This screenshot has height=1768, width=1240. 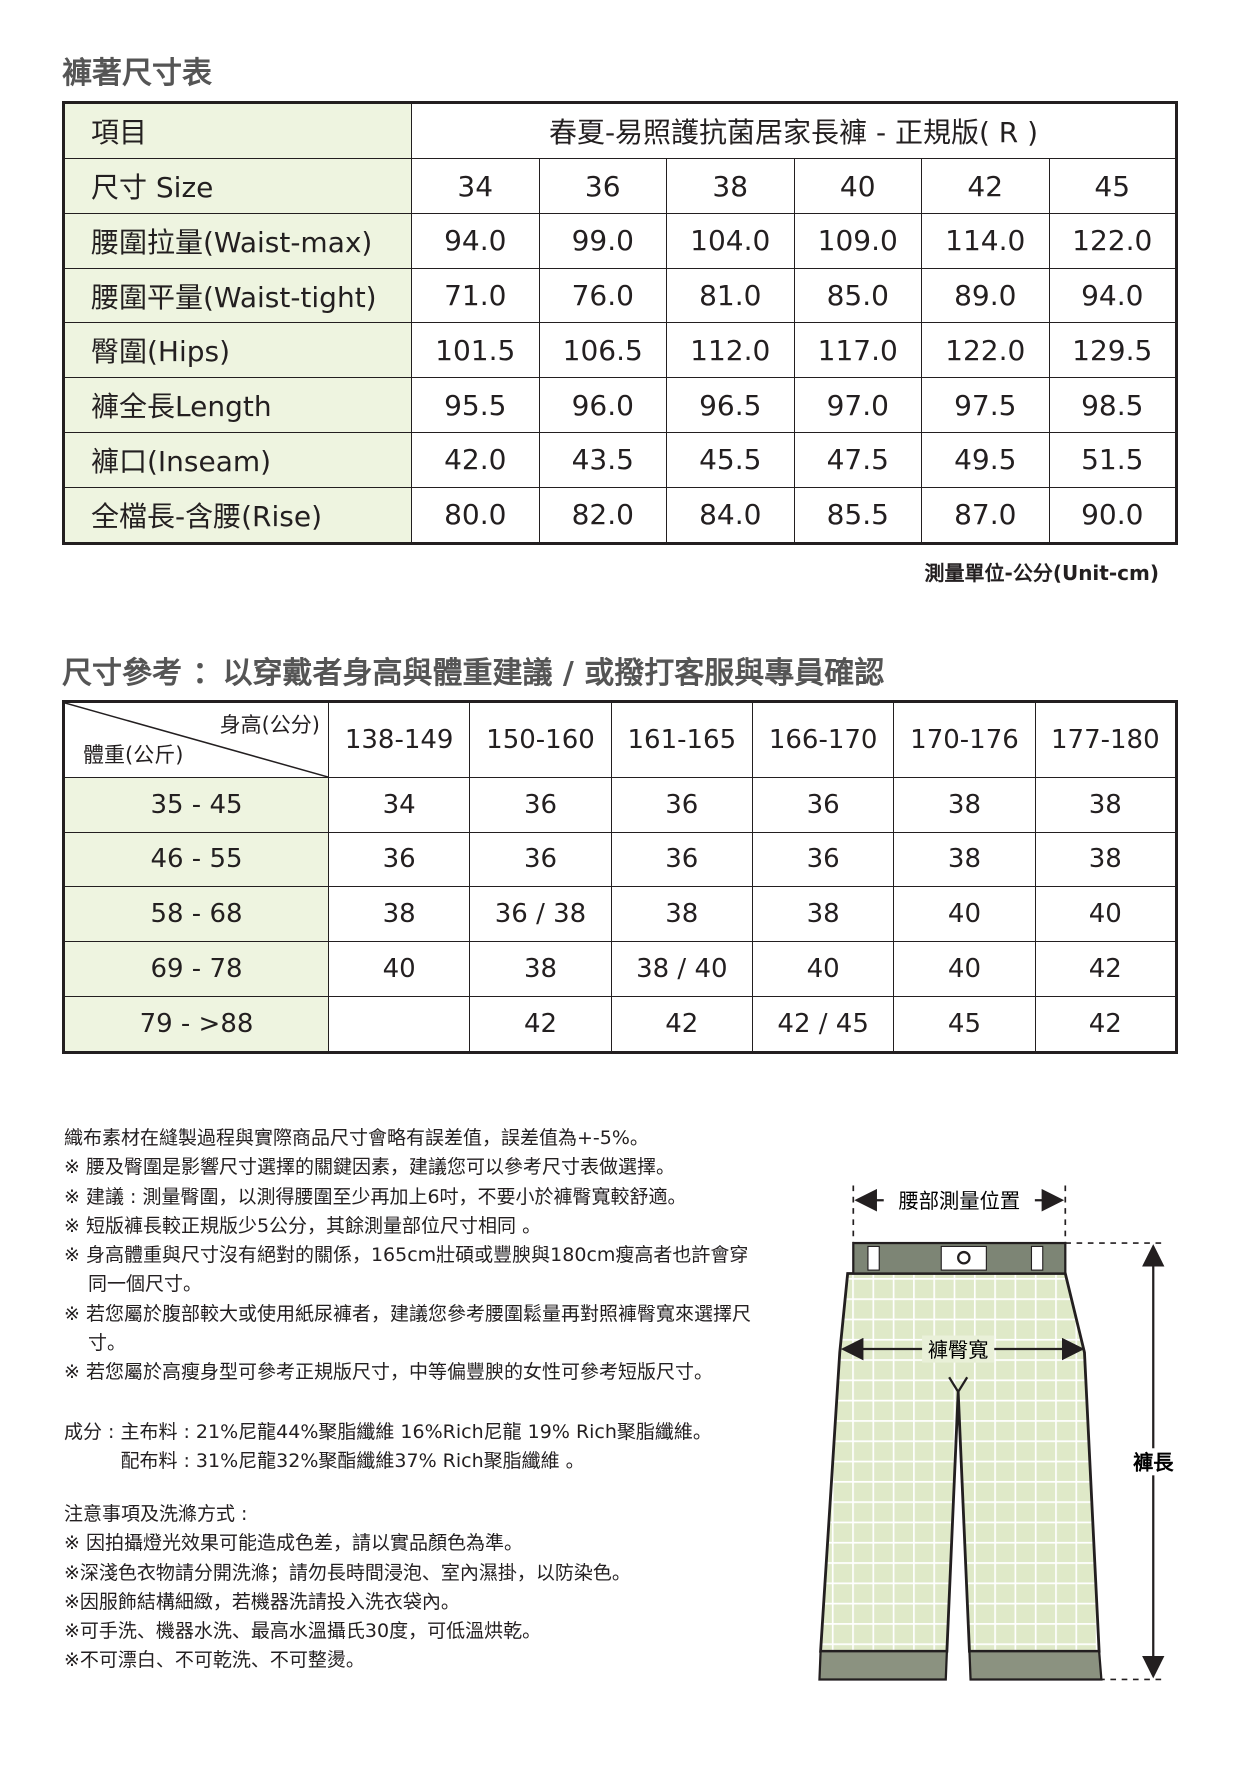 What do you see at coordinates (985, 405) in the screenshot?
I see `size-value: 97.5` at bounding box center [985, 405].